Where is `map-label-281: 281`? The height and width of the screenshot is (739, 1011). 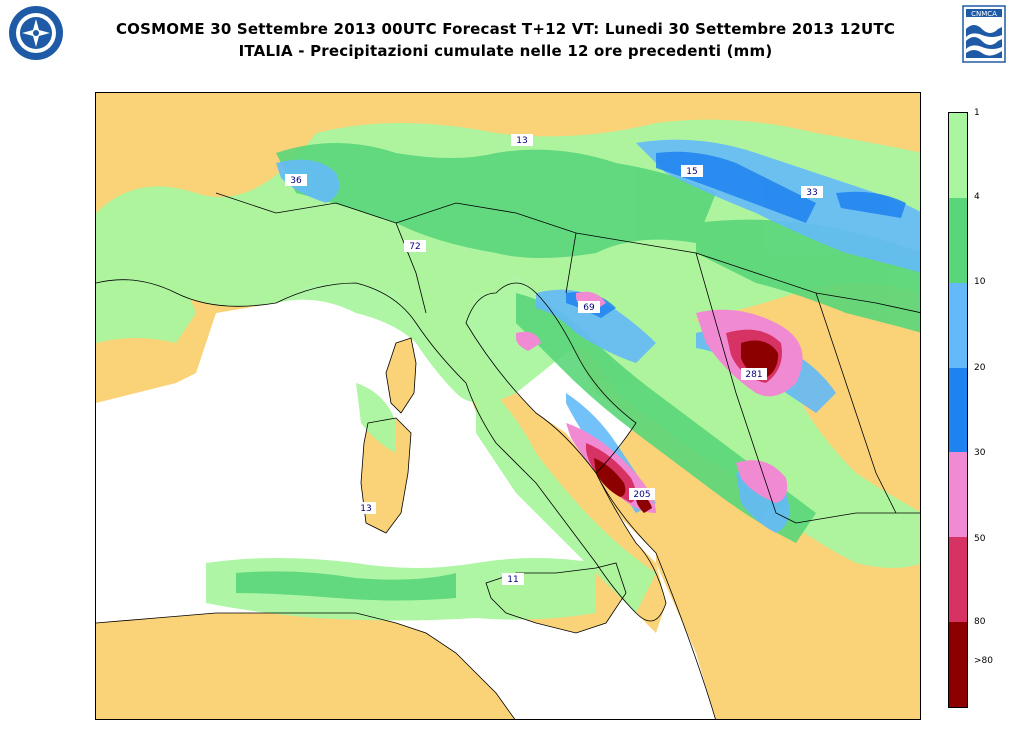 map-label-281: 281 is located at coordinates (754, 374).